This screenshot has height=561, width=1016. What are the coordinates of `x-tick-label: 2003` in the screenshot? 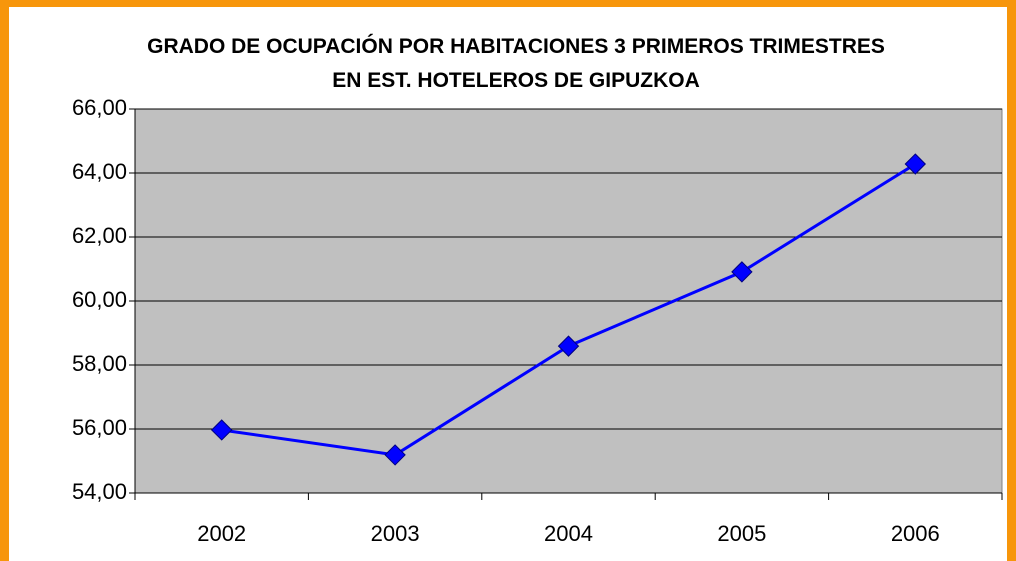 It's located at (395, 533).